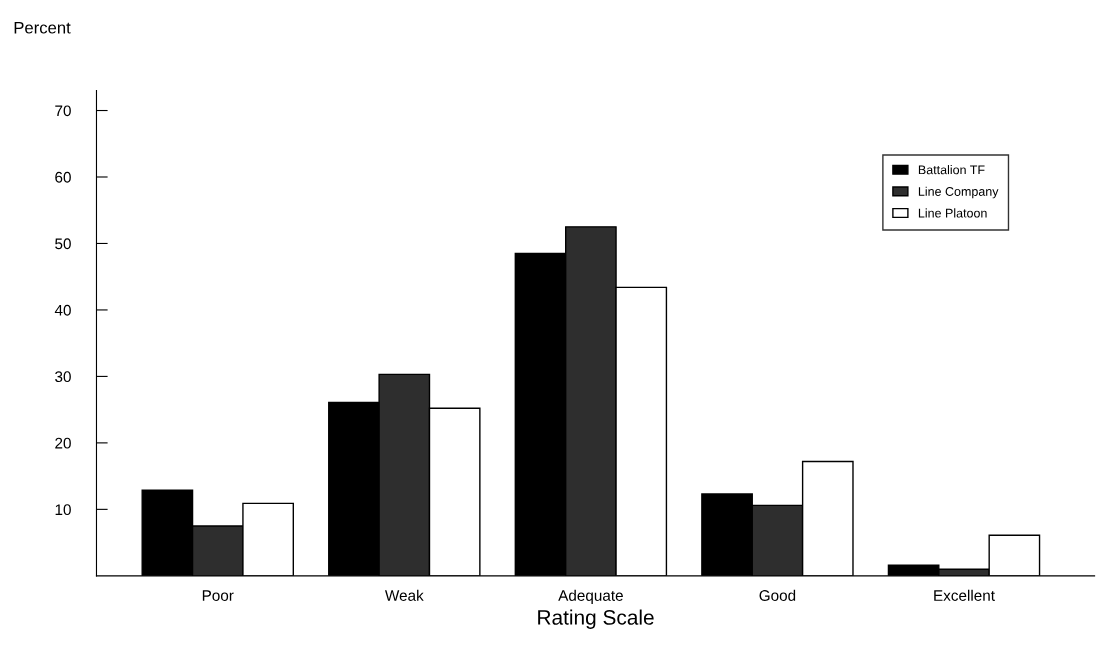 The width and height of the screenshot is (1109, 647). What do you see at coordinates (590, 596) in the screenshot?
I see `x-tick-label: Adequate` at bounding box center [590, 596].